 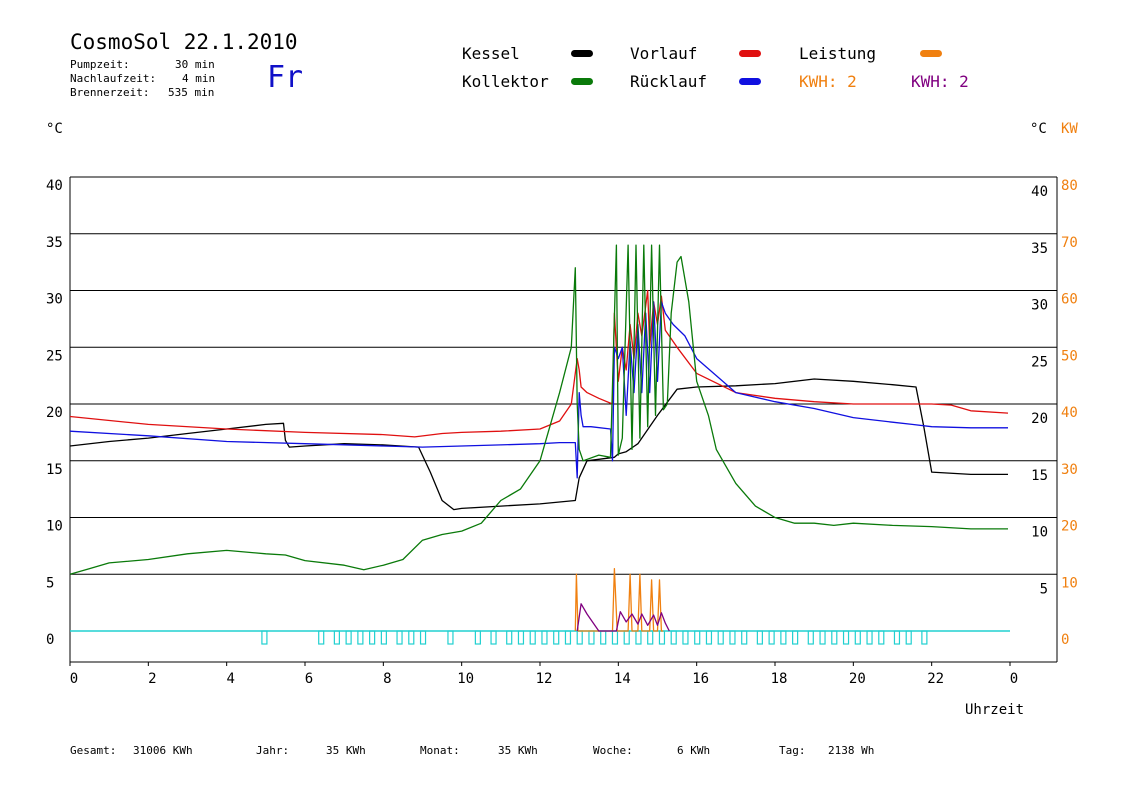 I want to click on y2-tick-label: 30, so click(x=1069, y=470).